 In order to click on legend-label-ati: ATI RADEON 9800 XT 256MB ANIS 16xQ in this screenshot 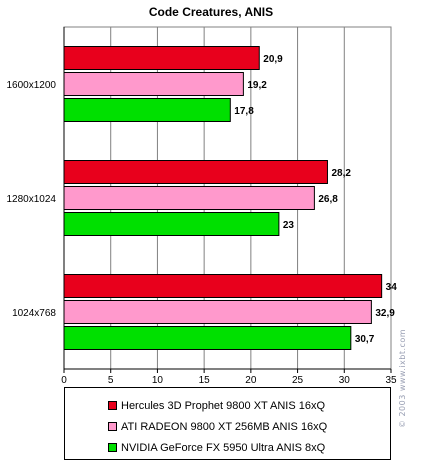, I will do `click(224, 426)`.